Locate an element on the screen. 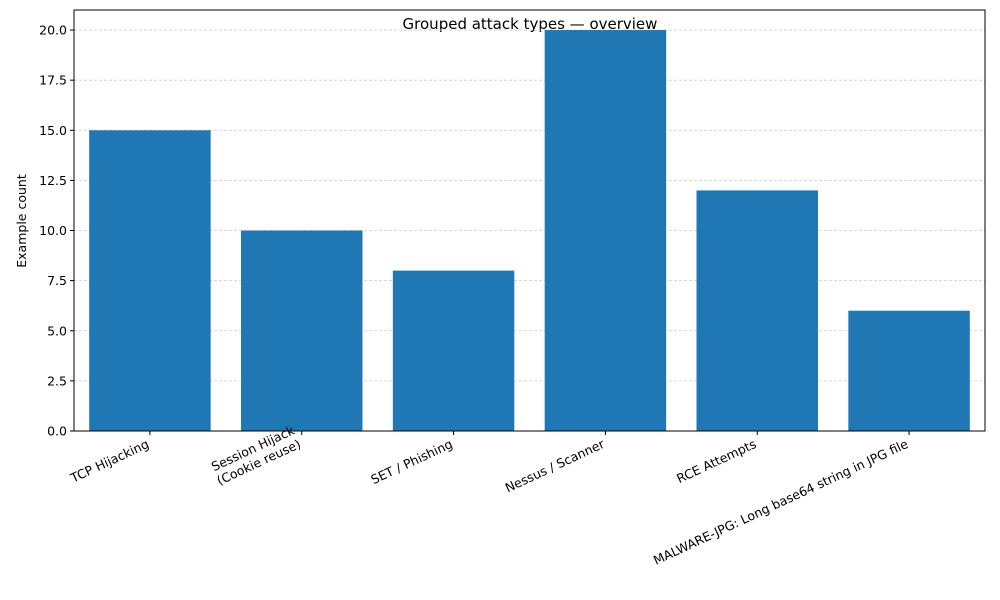 Image resolution: width=1000 pixels, height=600 pixels. x-tick-label: RCE Attempts is located at coordinates (716, 461).